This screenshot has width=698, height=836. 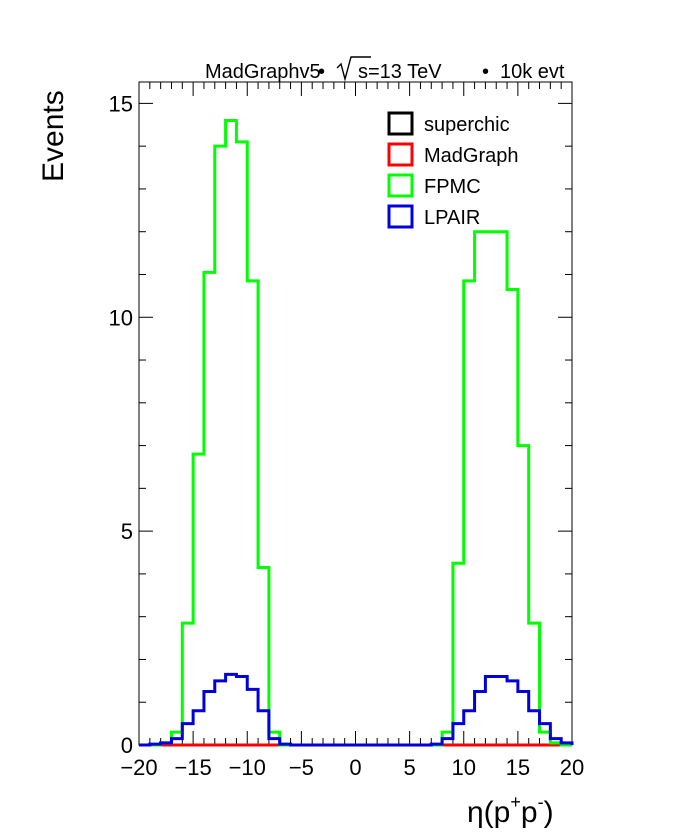 What do you see at coordinates (400, 154) in the screenshot?
I see `legend-swatch-madgraph` at bounding box center [400, 154].